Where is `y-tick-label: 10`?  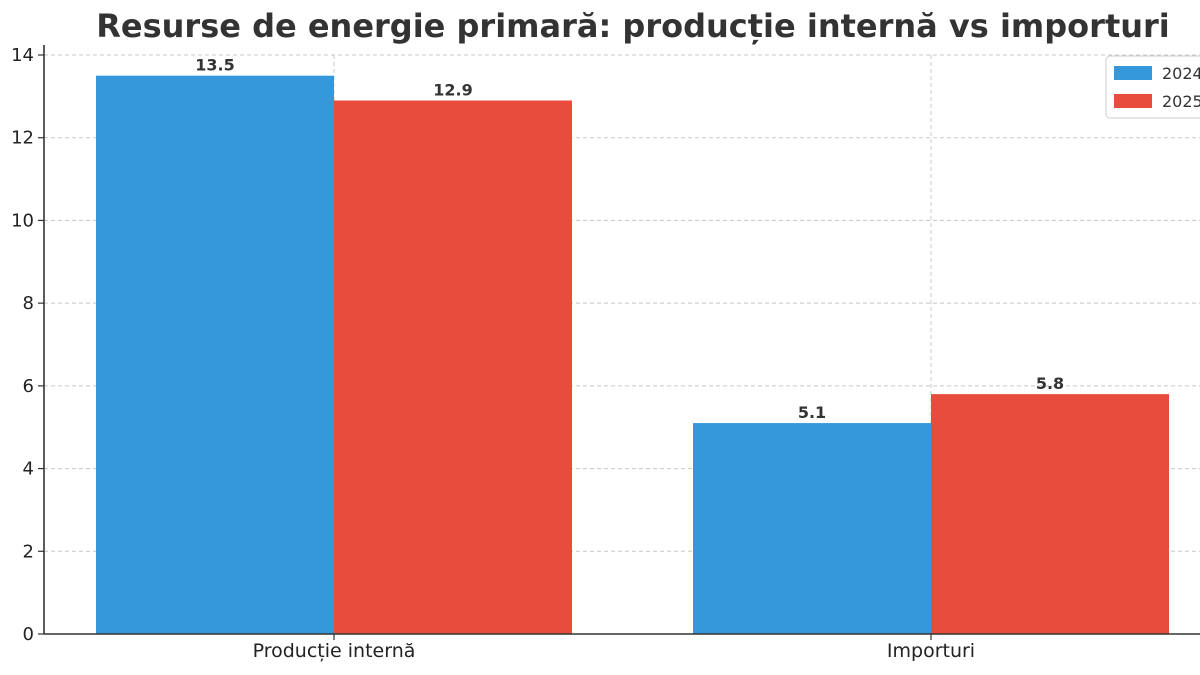
y-tick-label: 10 is located at coordinates (22, 220).